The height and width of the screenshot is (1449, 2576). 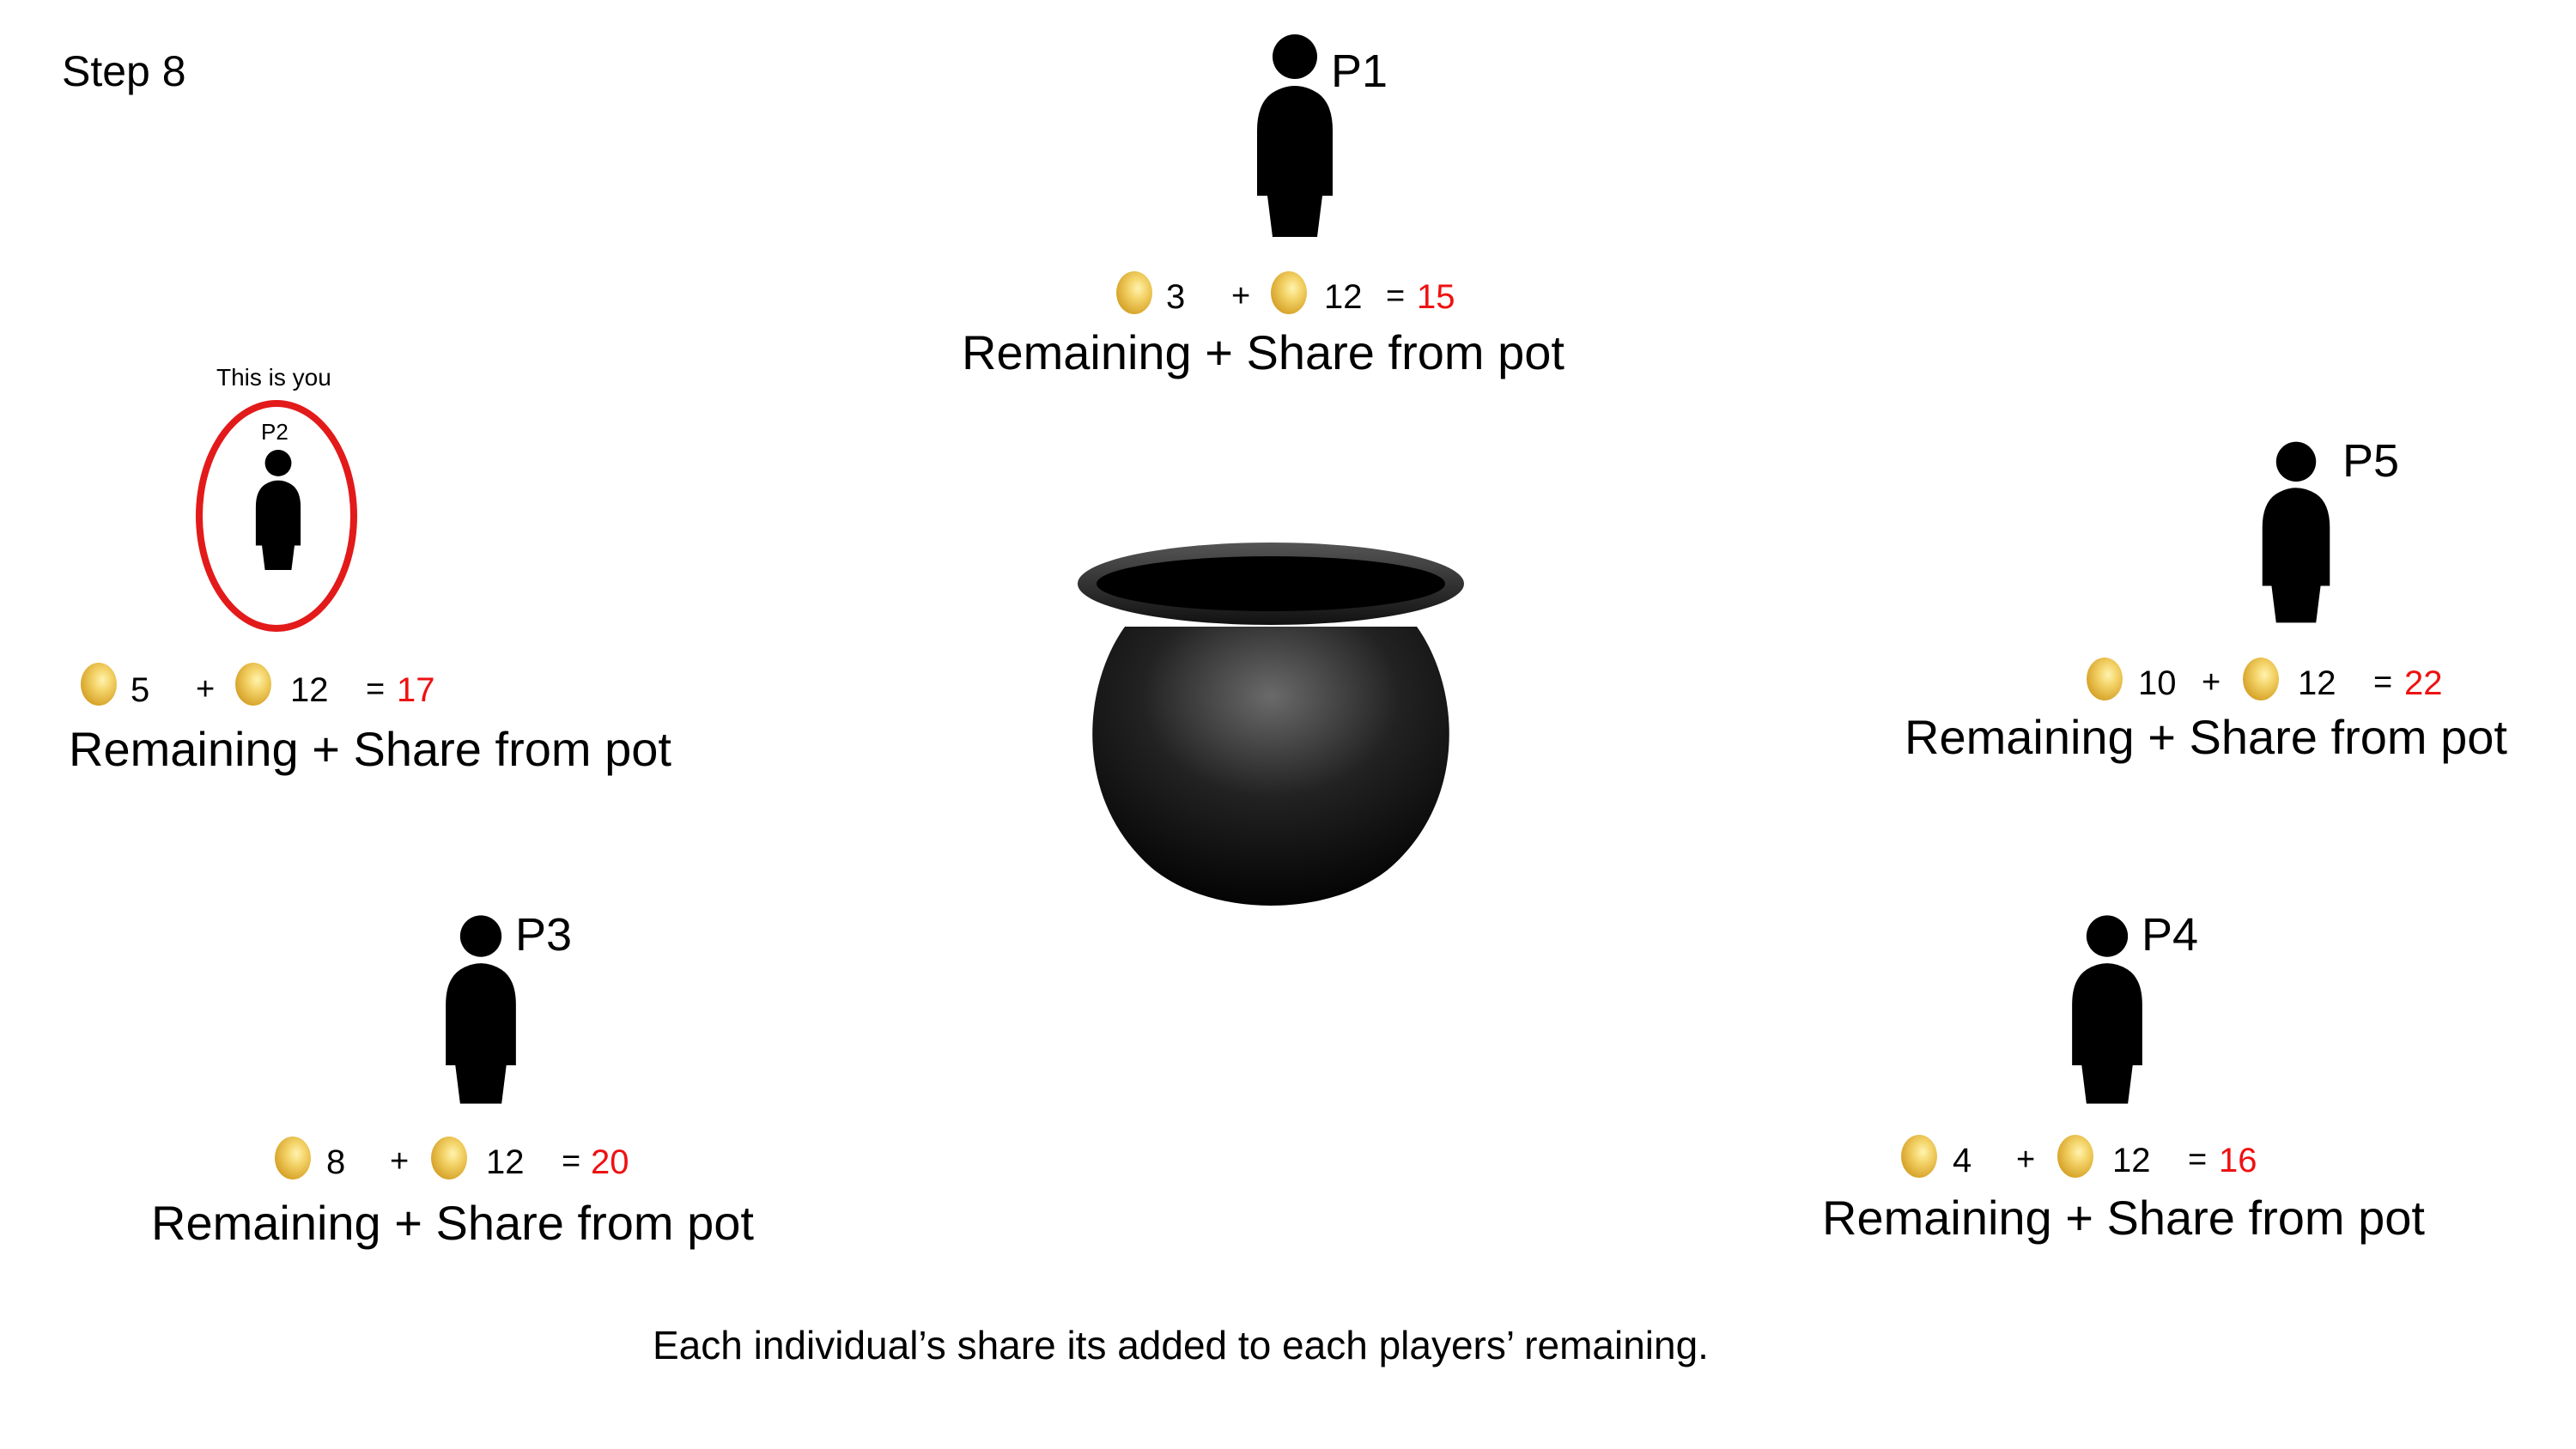 I want to click on player-p5-plus: +, so click(x=2211, y=682).